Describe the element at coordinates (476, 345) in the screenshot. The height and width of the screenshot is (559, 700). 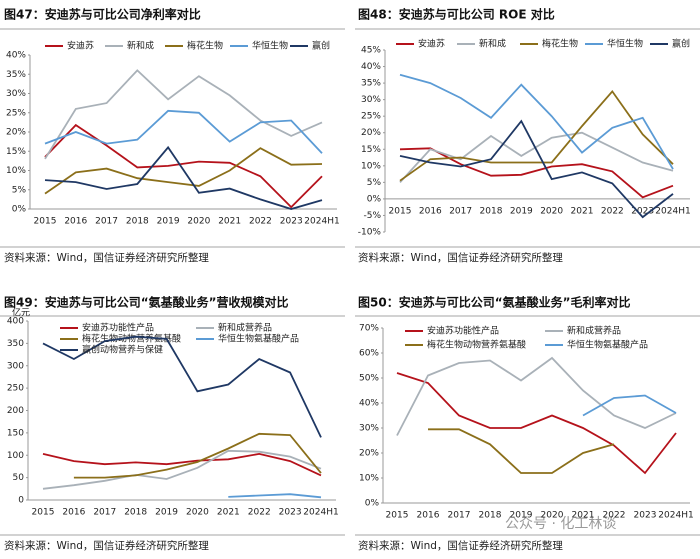
I see `legend-label: 梅花生物动物营养氨基酸` at that location.